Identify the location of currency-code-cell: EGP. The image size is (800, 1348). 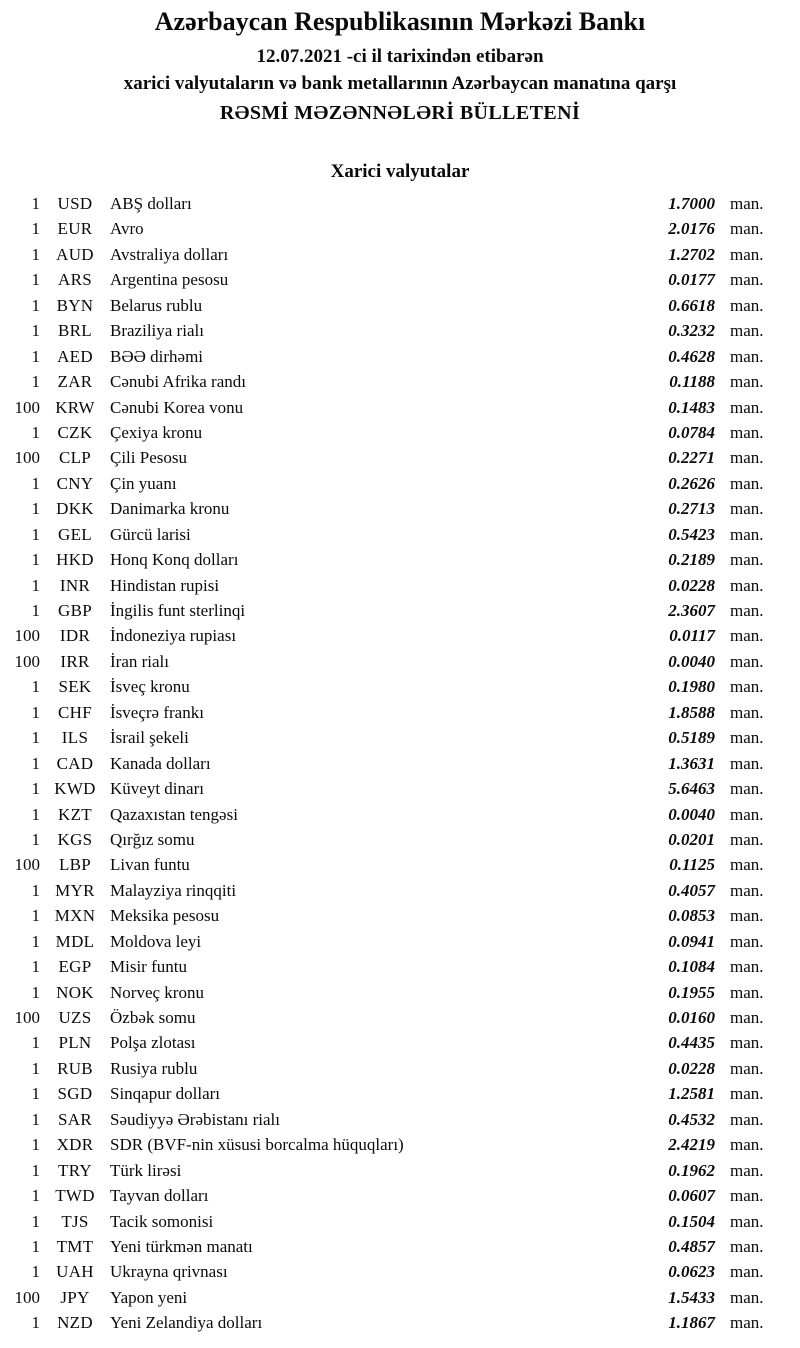
(75, 967).